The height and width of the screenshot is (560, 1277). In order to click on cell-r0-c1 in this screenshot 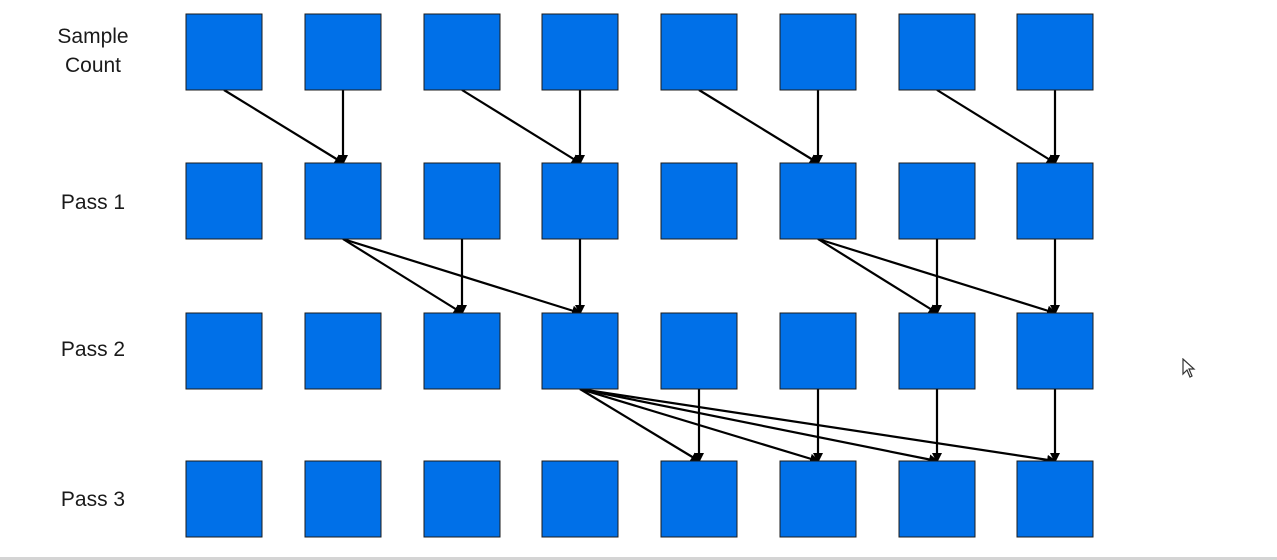, I will do `click(343, 52)`.